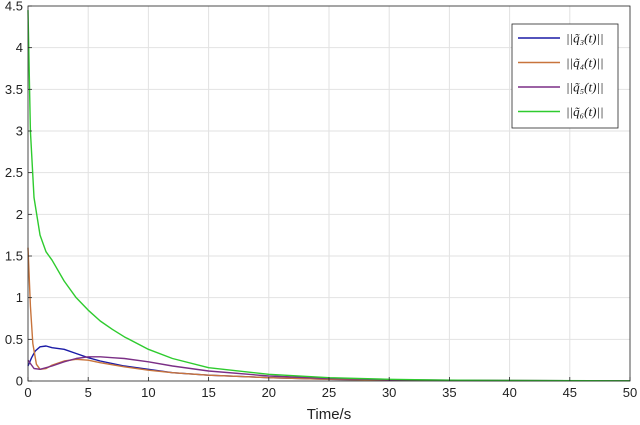 The width and height of the screenshot is (640, 425). I want to click on y-tick-label: 0, so click(19, 381).